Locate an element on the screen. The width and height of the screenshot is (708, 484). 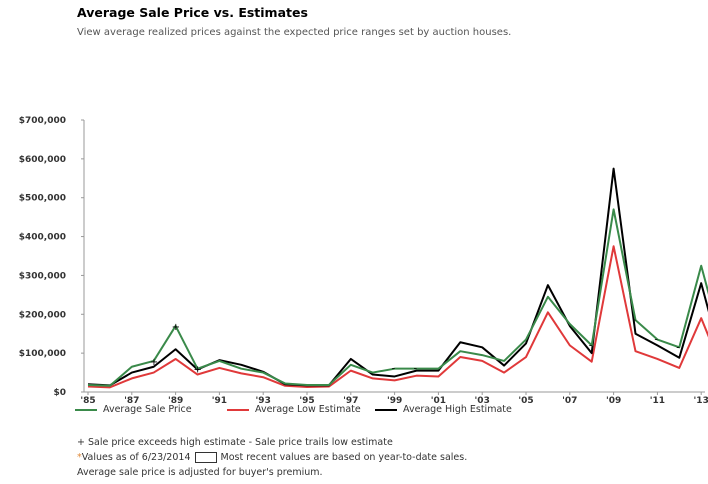
x-tick-label: '11 is located at coordinates (657, 400).